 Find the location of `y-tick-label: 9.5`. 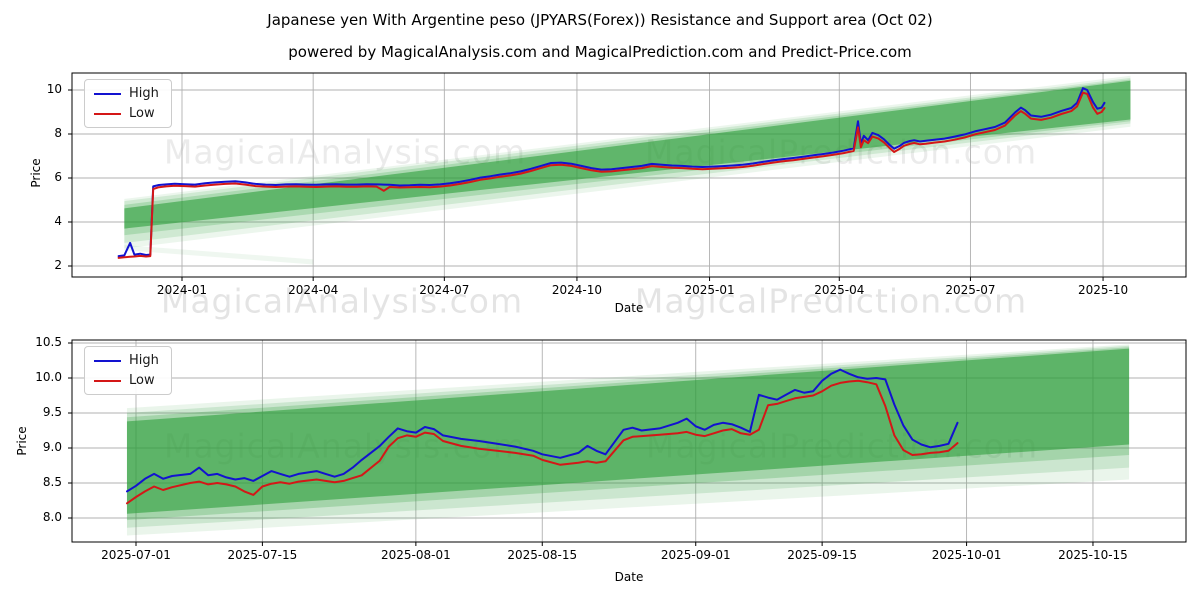

y-tick-label: 9.5 is located at coordinates (52, 412).